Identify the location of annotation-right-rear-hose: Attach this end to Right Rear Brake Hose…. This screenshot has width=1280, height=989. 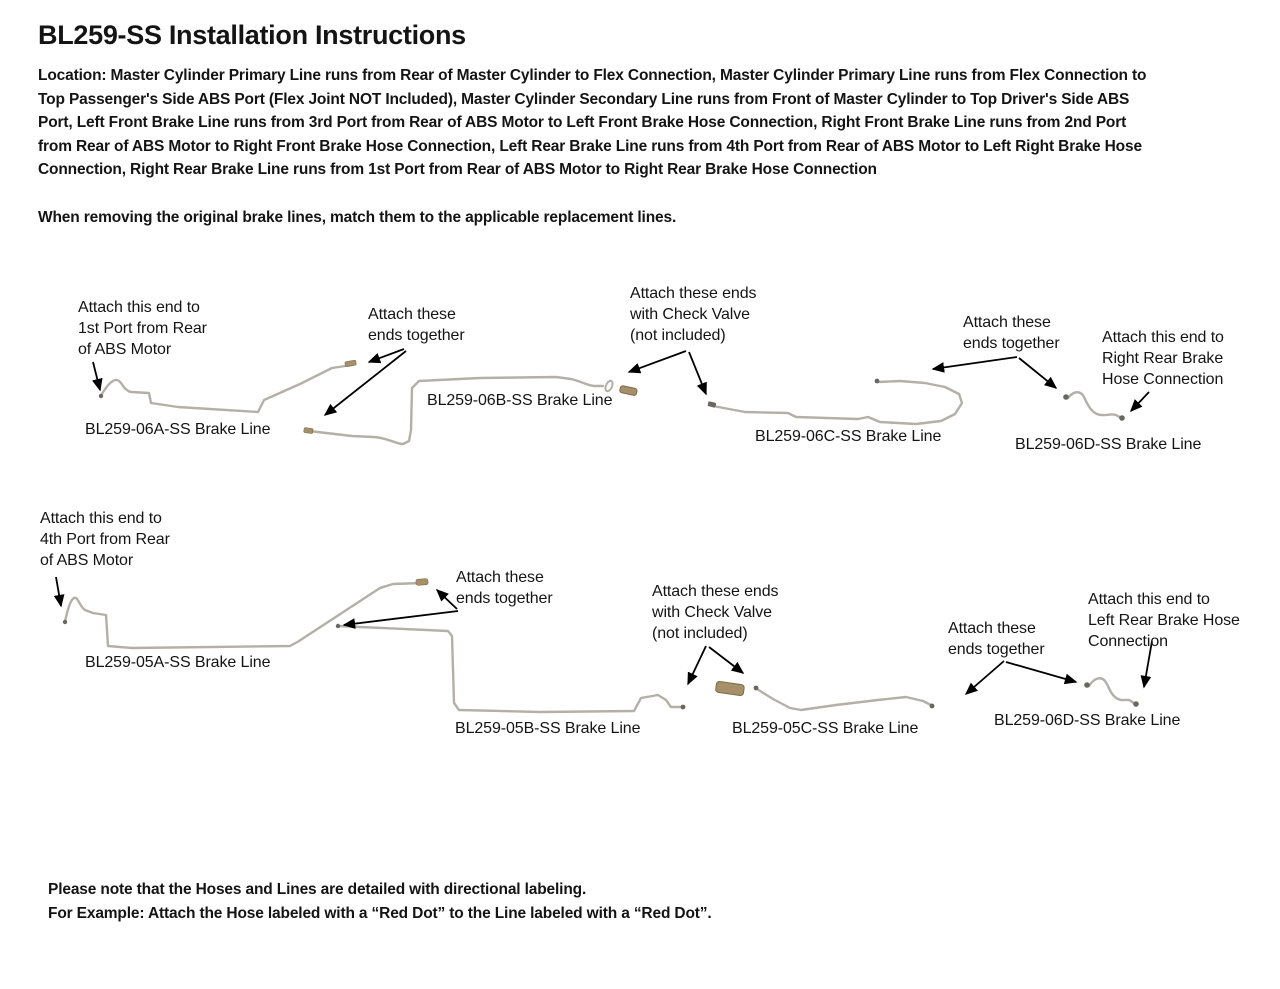
(1163, 359).